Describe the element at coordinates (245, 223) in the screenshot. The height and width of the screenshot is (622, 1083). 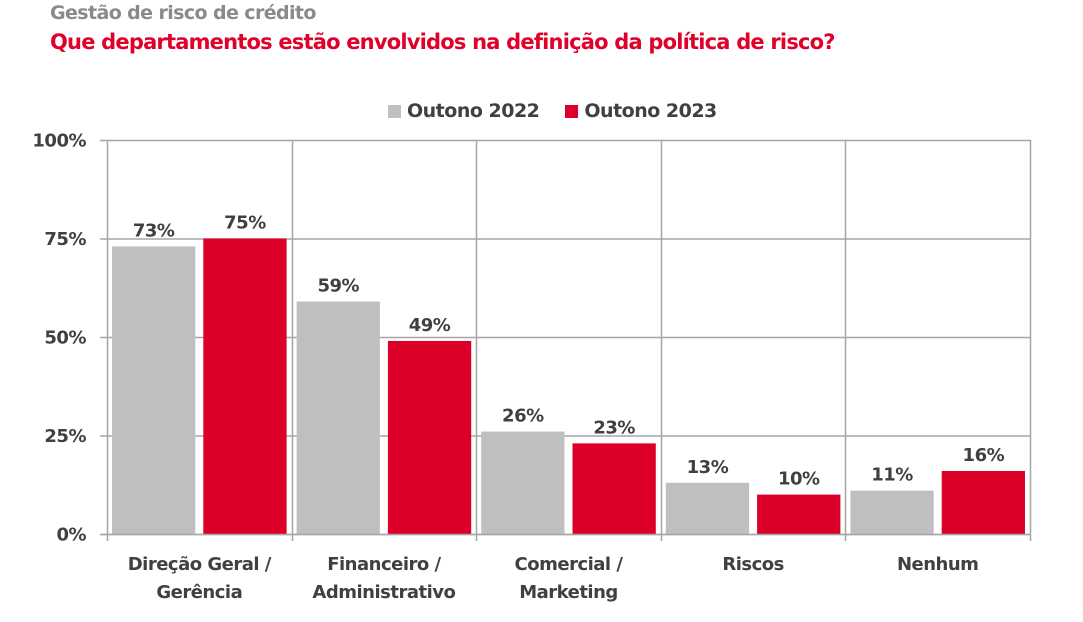
I see `data-label: 75%` at that location.